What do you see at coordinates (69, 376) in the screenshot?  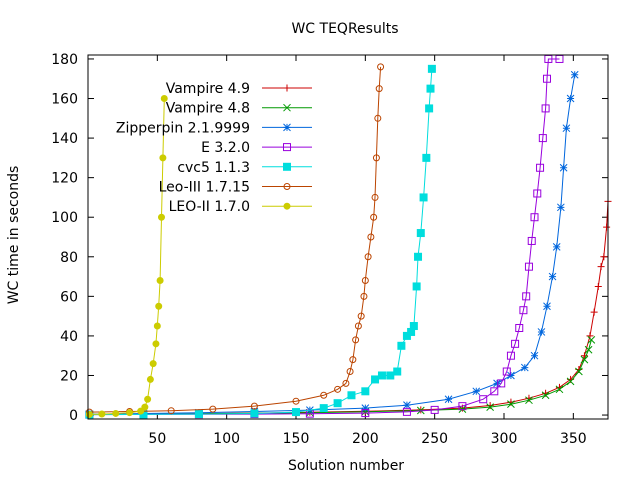 I see `y-tick-label: 20` at bounding box center [69, 376].